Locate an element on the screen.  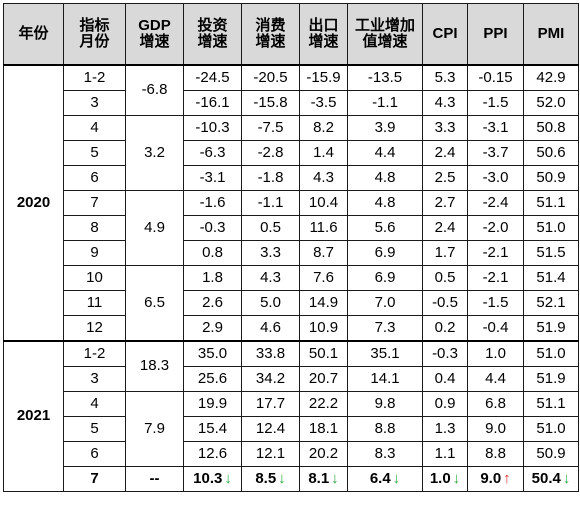
export-cell: 7.6 is located at coordinates (323, 278).